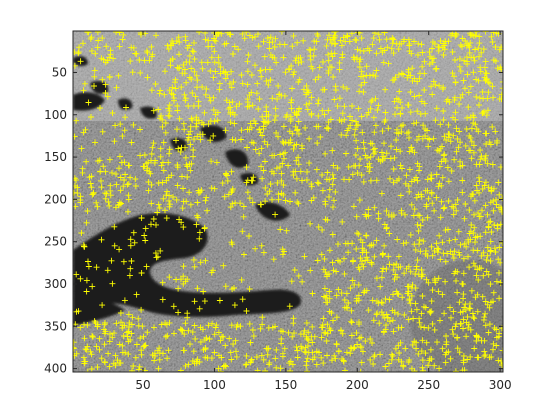  What do you see at coordinates (55, 199) in the screenshot?
I see `y-tick-label: 200` at bounding box center [55, 199].